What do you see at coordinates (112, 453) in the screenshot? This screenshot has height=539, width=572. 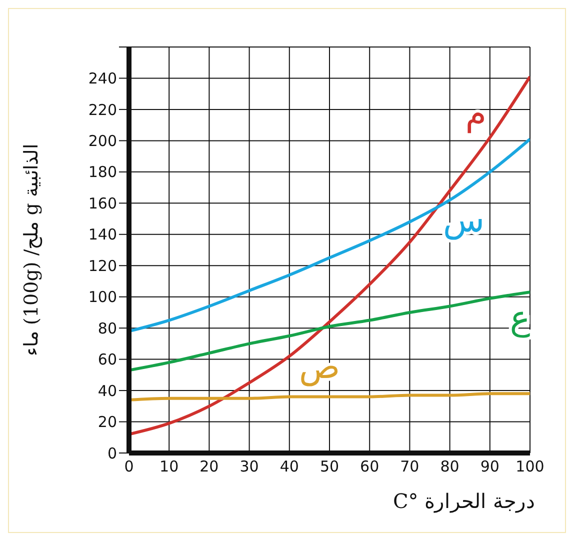 I see `y-tick-label: 0` at bounding box center [112, 453].